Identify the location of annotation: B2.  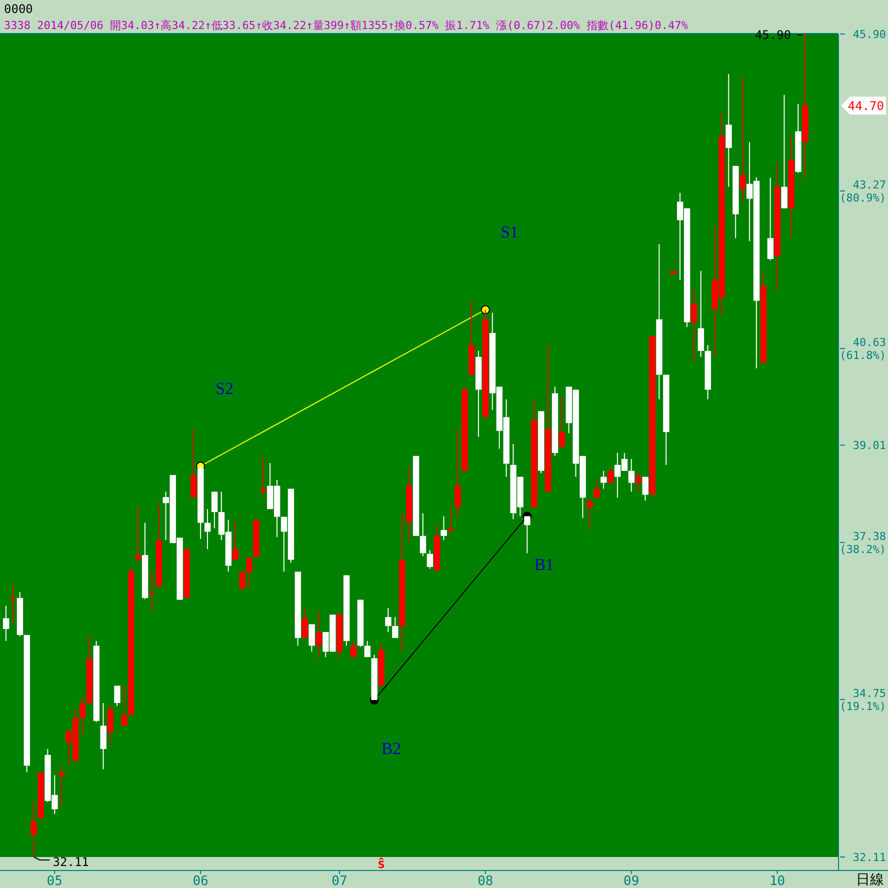
(391, 748).